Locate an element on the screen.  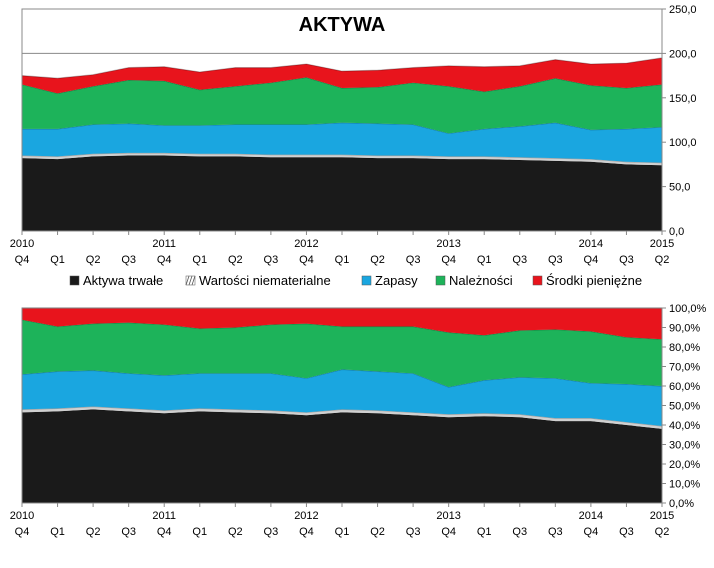
legend-swatch-aktywa-trwale is located at coordinates (74, 280).